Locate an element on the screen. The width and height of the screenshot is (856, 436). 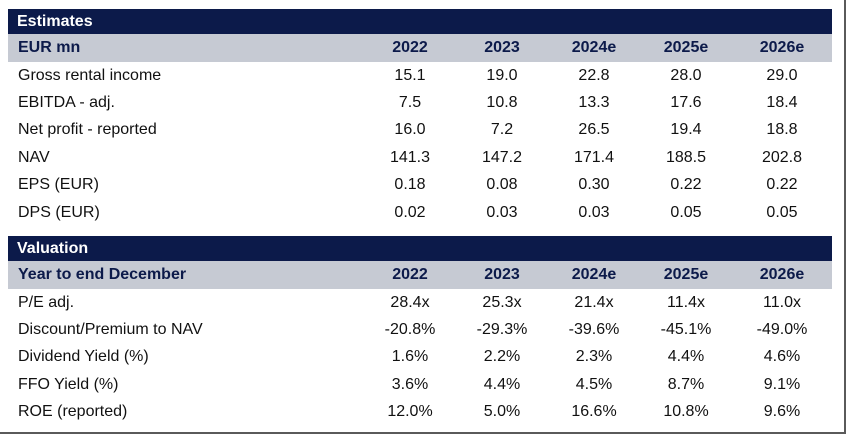
table-cell: 19.0 is located at coordinates (502, 75).